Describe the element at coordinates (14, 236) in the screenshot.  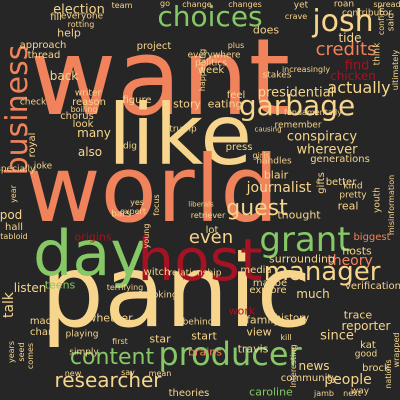
I see `word-tabloid: tabloid` at that location.